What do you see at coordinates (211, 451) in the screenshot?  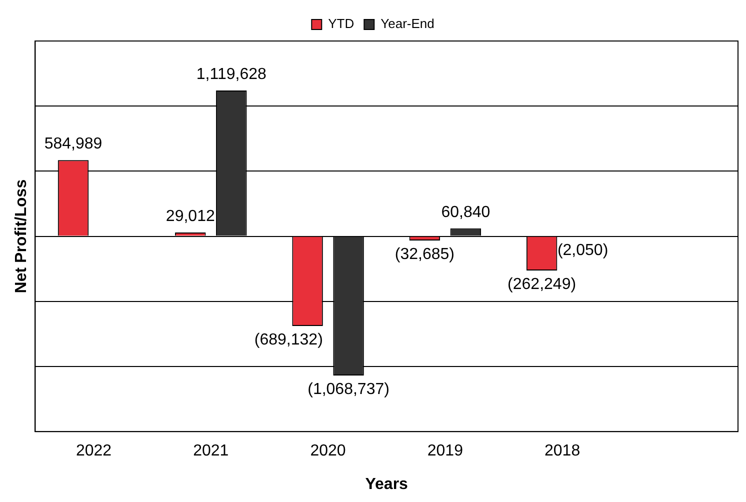 I see `x-tick-label: 2021` at bounding box center [211, 451].